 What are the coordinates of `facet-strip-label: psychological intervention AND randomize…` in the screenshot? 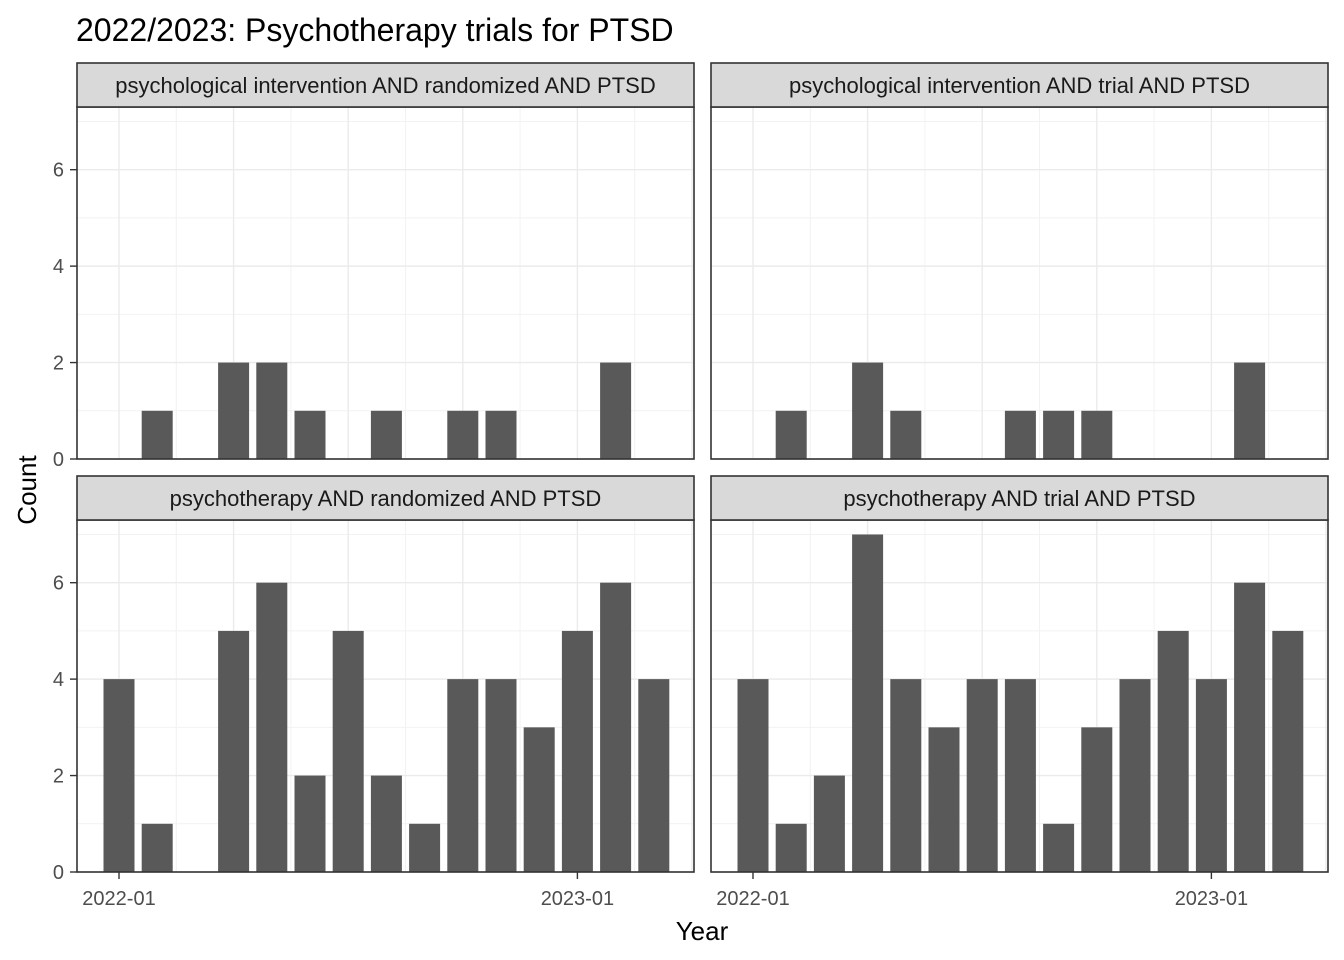 It's located at (385, 85).